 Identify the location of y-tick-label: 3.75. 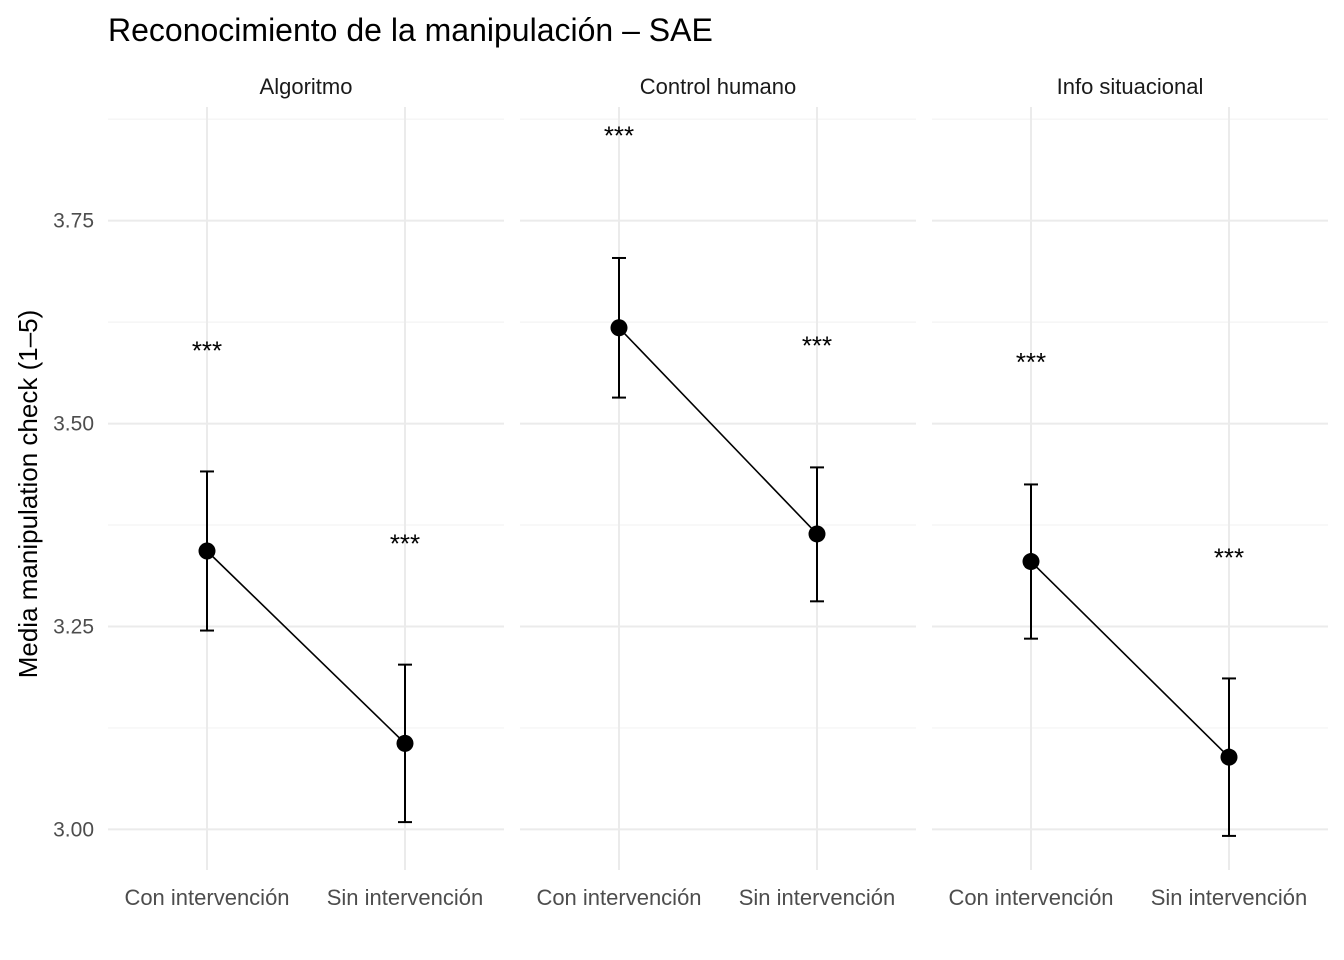
(73, 221).